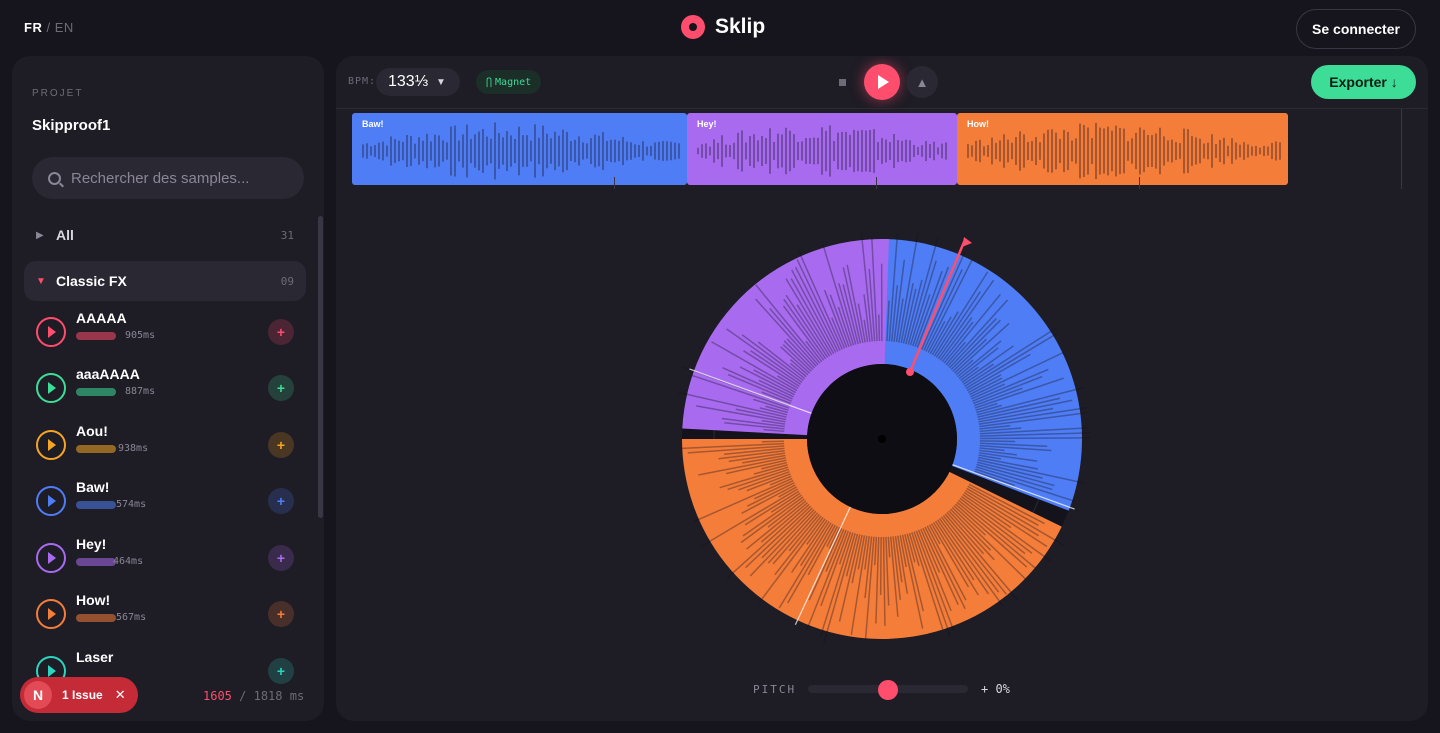  Describe the element at coordinates (509, 82) in the screenshot. I see `magnet-toggle: ⋂ Magnet` at that location.